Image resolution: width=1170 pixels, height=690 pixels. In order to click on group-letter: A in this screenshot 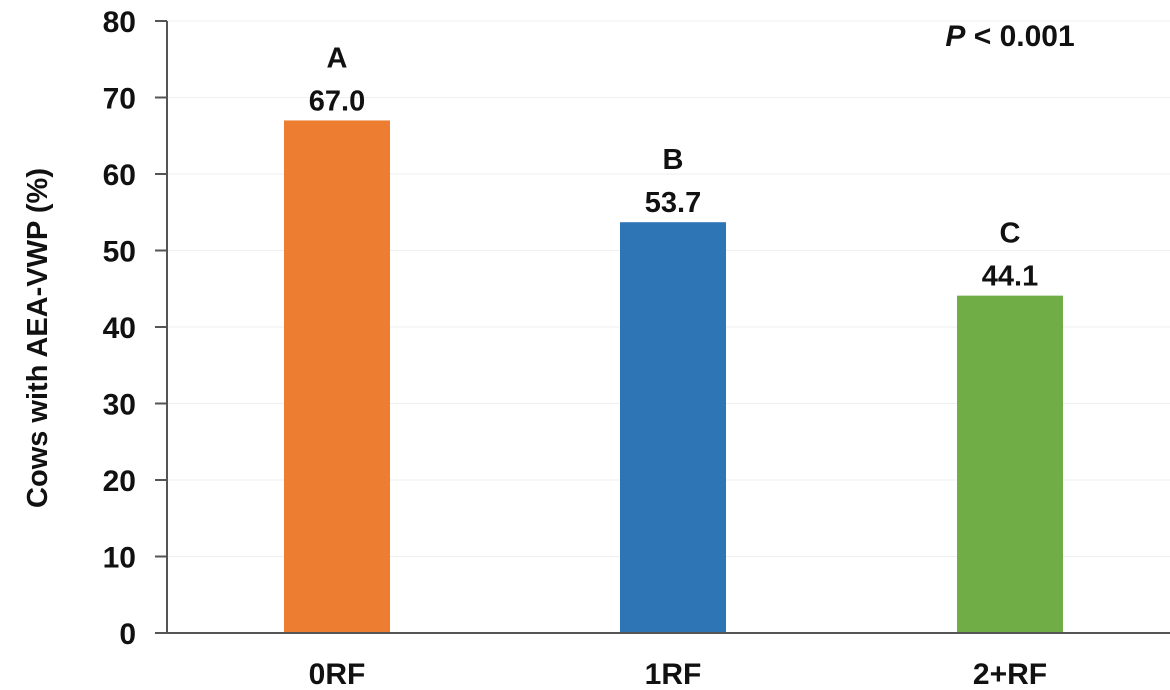, I will do `click(337, 58)`.